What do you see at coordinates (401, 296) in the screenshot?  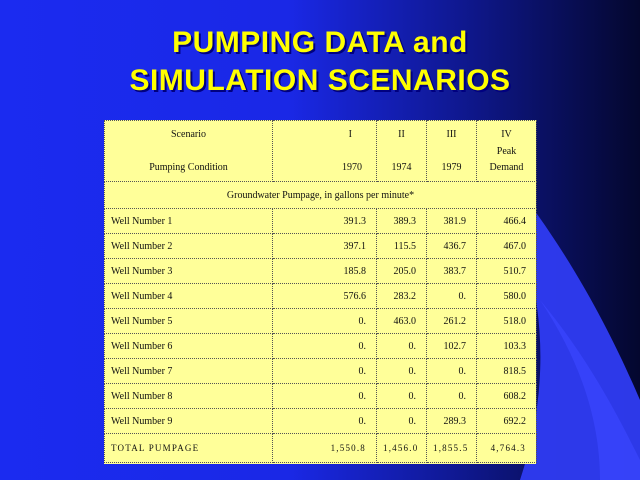 I see `pumpage-value-cell: 283.2` at bounding box center [401, 296].